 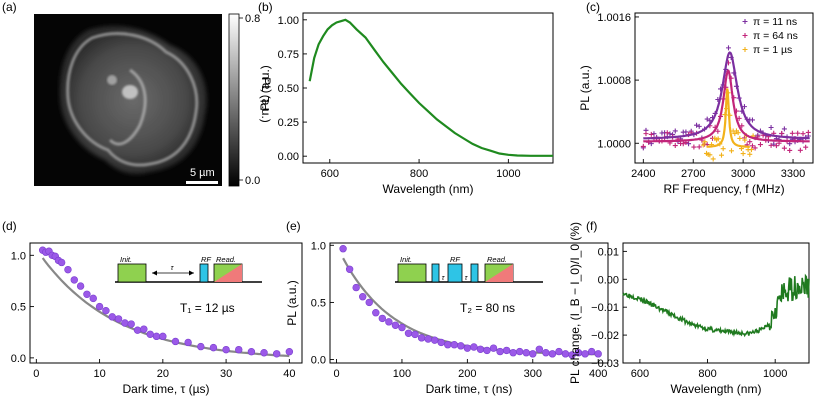 I want to click on x-tick-label-e-3: 300, so click(x=533, y=374).